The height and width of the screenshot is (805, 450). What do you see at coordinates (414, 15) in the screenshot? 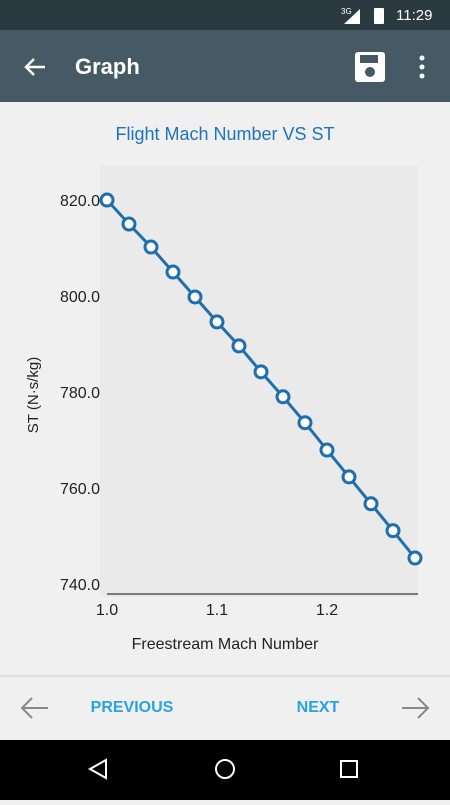
I see `clock: 11:29` at bounding box center [414, 15].